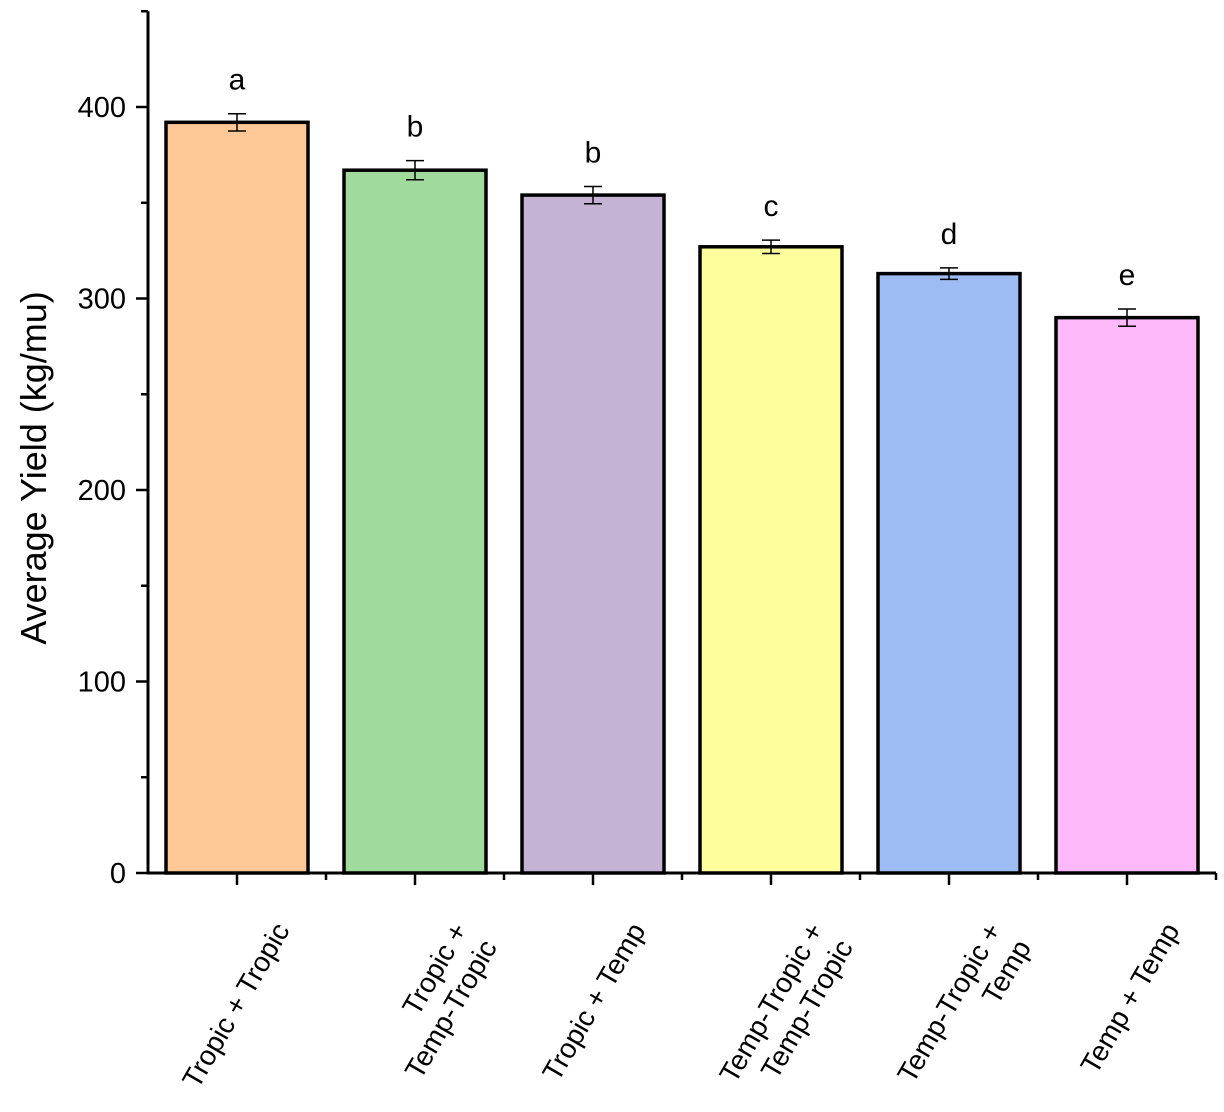 The height and width of the screenshot is (1112, 1224). Describe the element at coordinates (102, 491) in the screenshot. I see `y-tick-label-200: 200` at that location.